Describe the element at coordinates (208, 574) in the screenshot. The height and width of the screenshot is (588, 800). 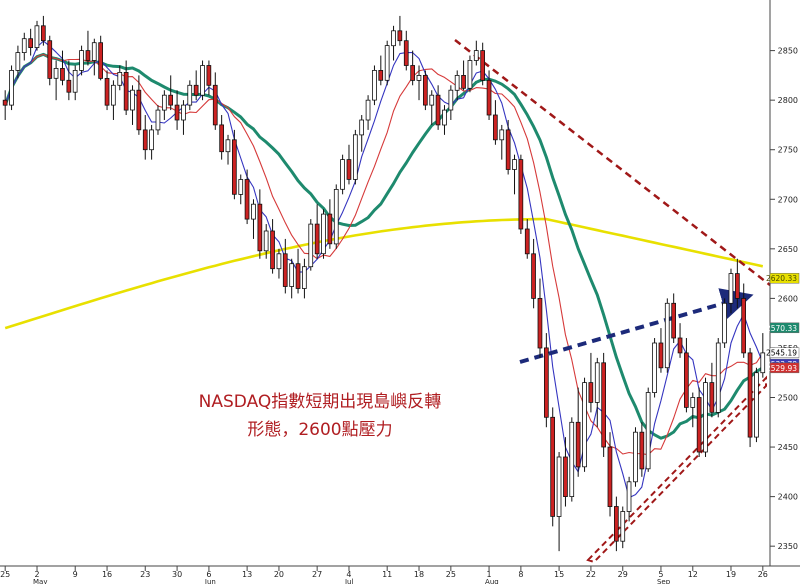
I see `x-tick-label: 6` at that location.